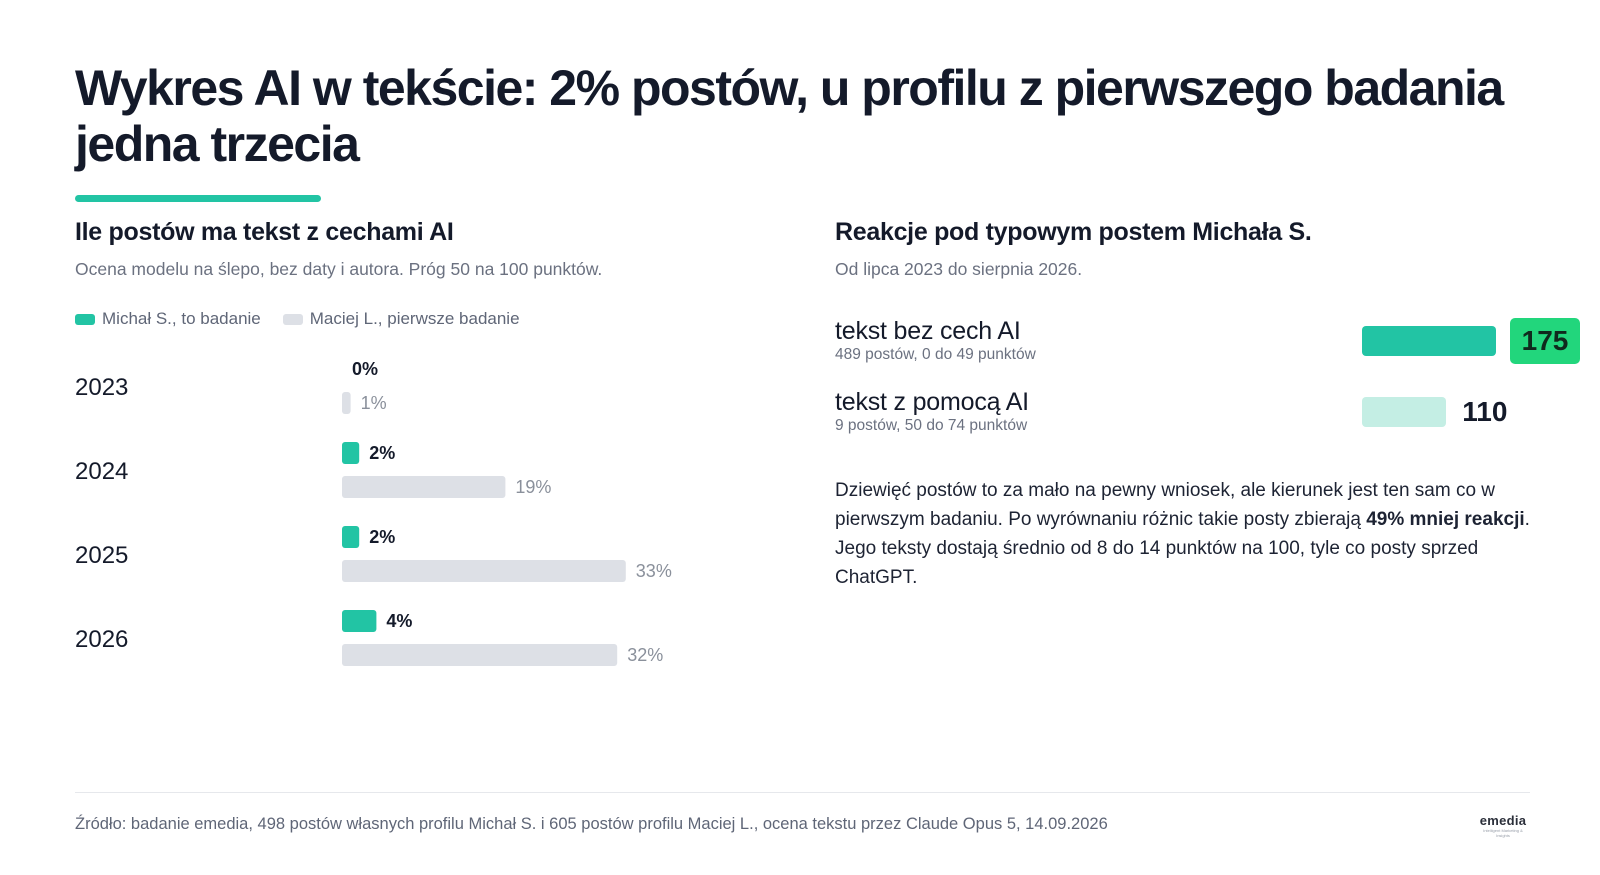  Describe the element at coordinates (101, 555) in the screenshot. I see `year-label-2025: 2025` at that location.